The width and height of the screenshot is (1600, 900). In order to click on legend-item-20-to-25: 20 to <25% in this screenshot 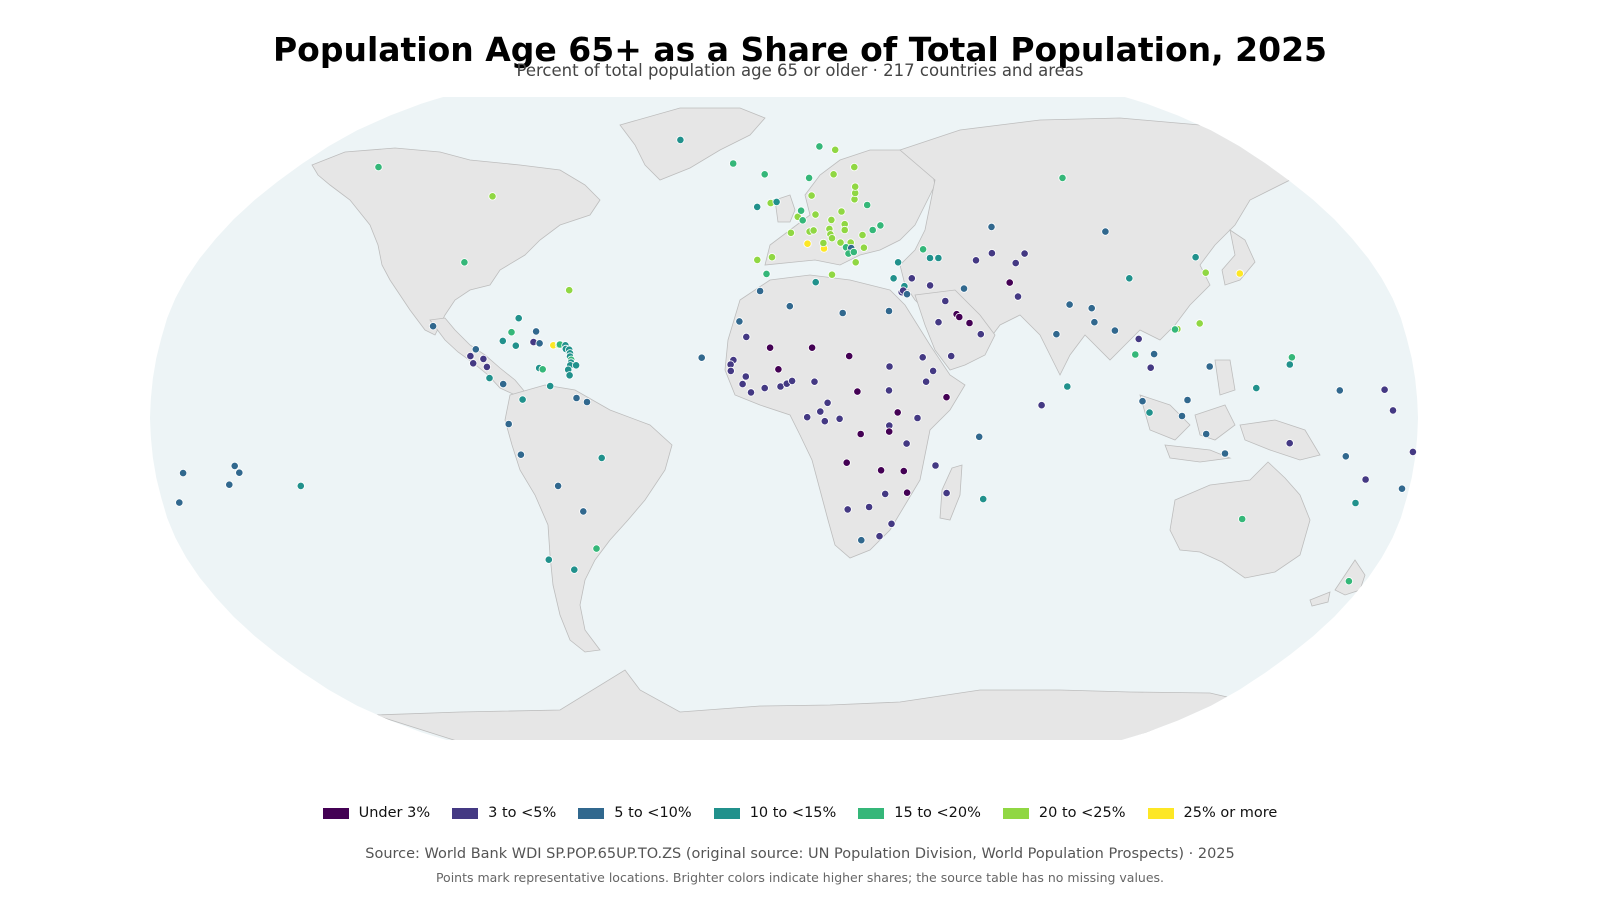, I will do `click(1064, 813)`.